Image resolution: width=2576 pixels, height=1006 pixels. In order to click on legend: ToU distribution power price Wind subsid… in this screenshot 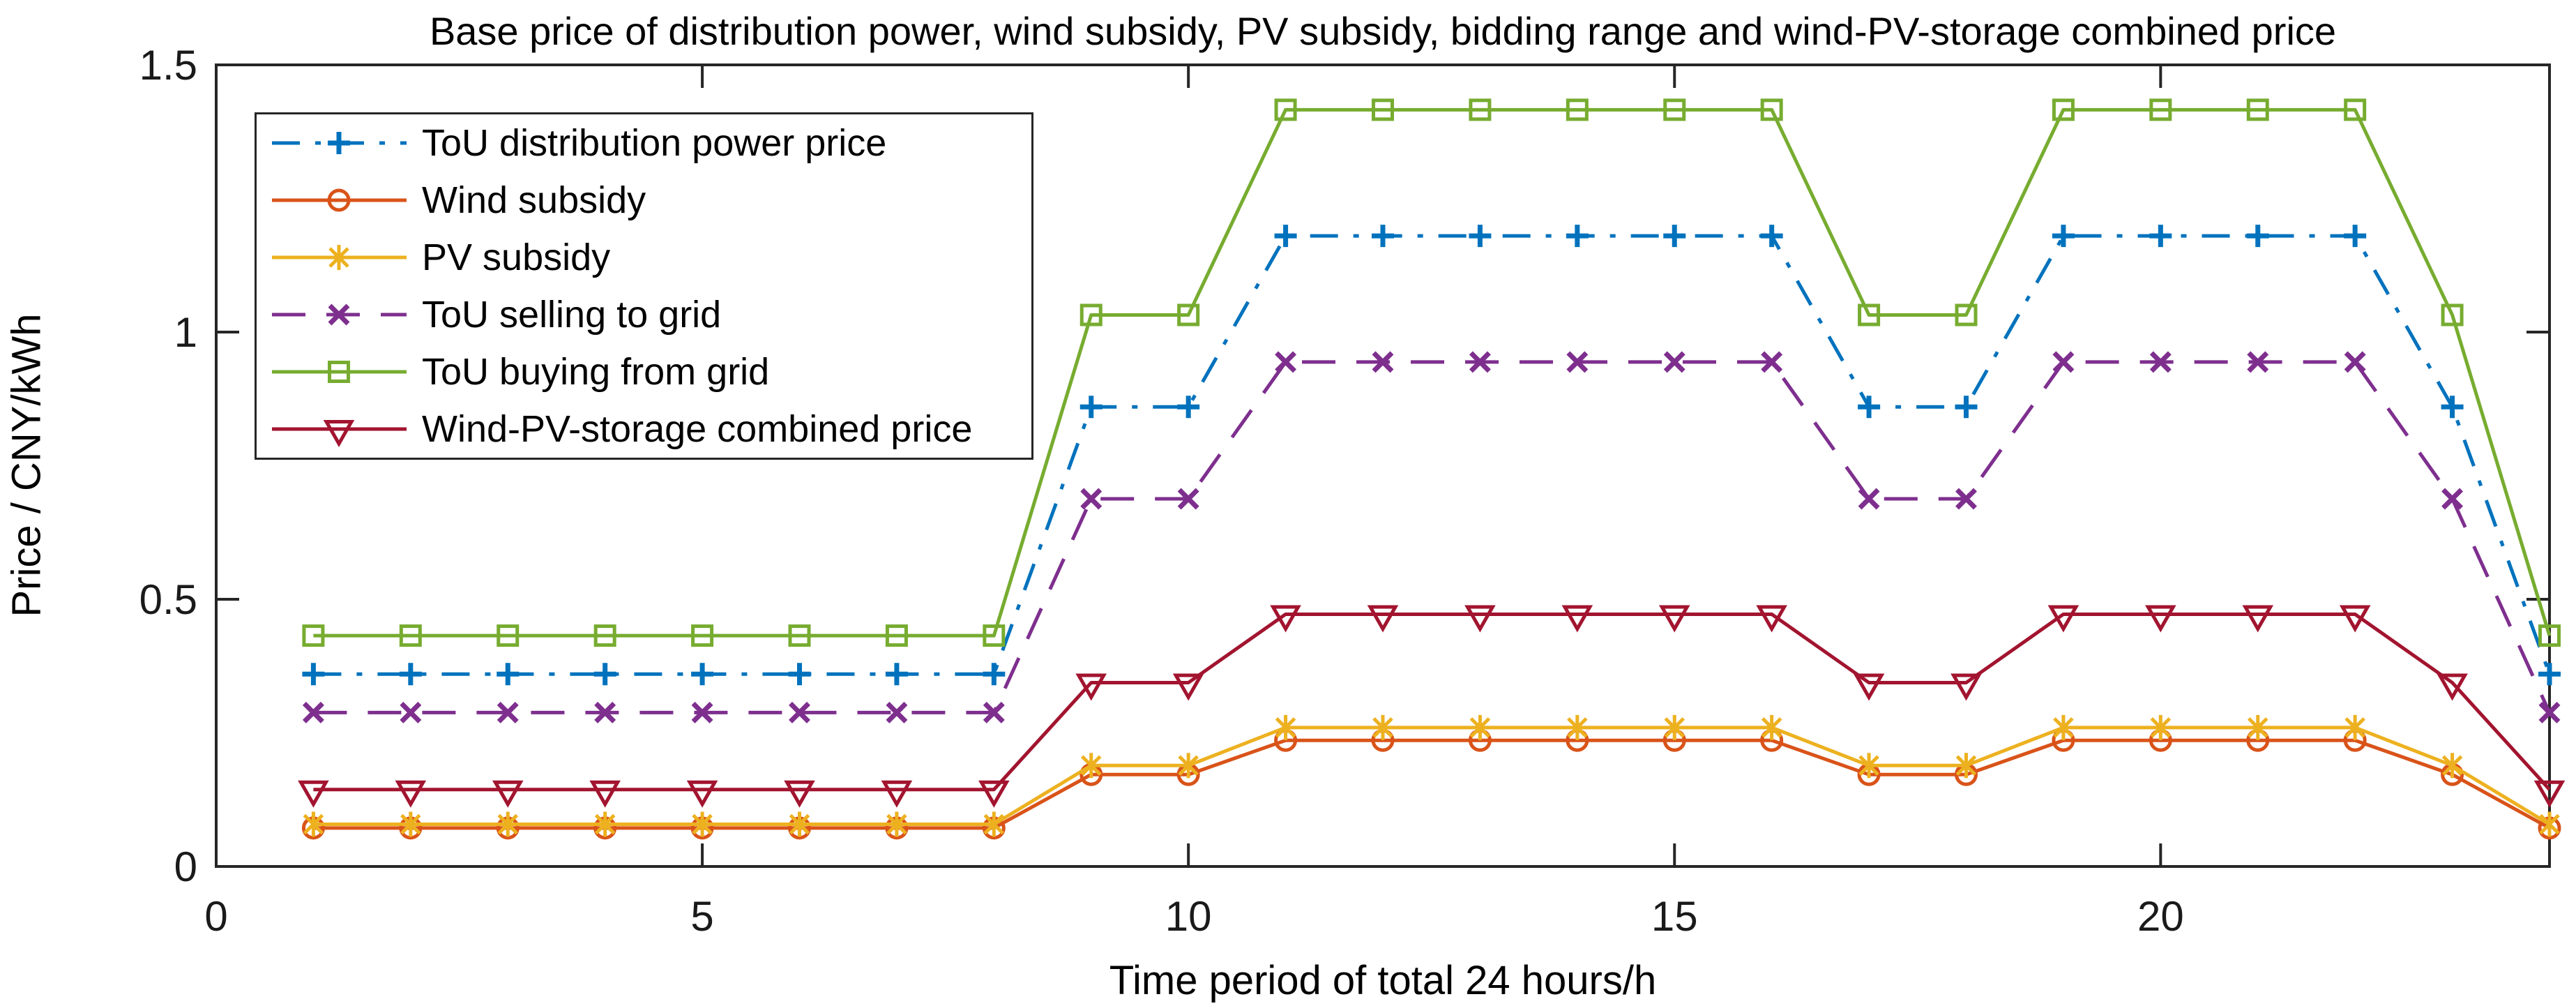, I will do `click(644, 286)`.